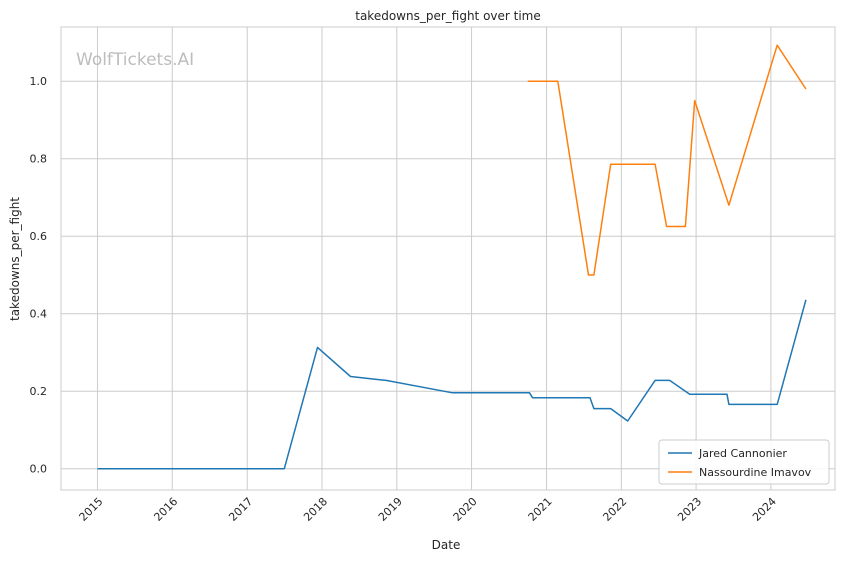  Describe the element at coordinates (448, 16) in the screenshot. I see `chart-title: takedowns_per_fight over time` at that location.